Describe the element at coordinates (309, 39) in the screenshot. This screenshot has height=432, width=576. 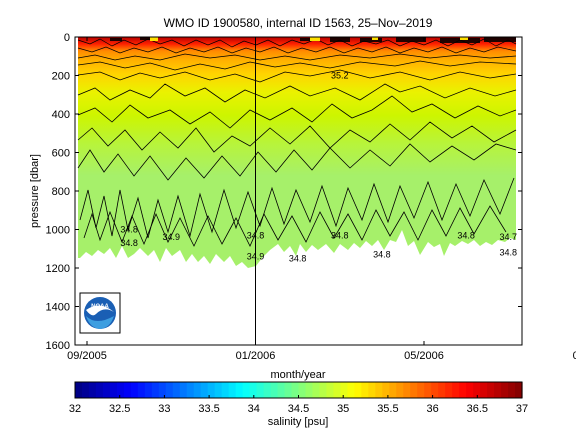
I see `surface-yellow-patches` at that location.